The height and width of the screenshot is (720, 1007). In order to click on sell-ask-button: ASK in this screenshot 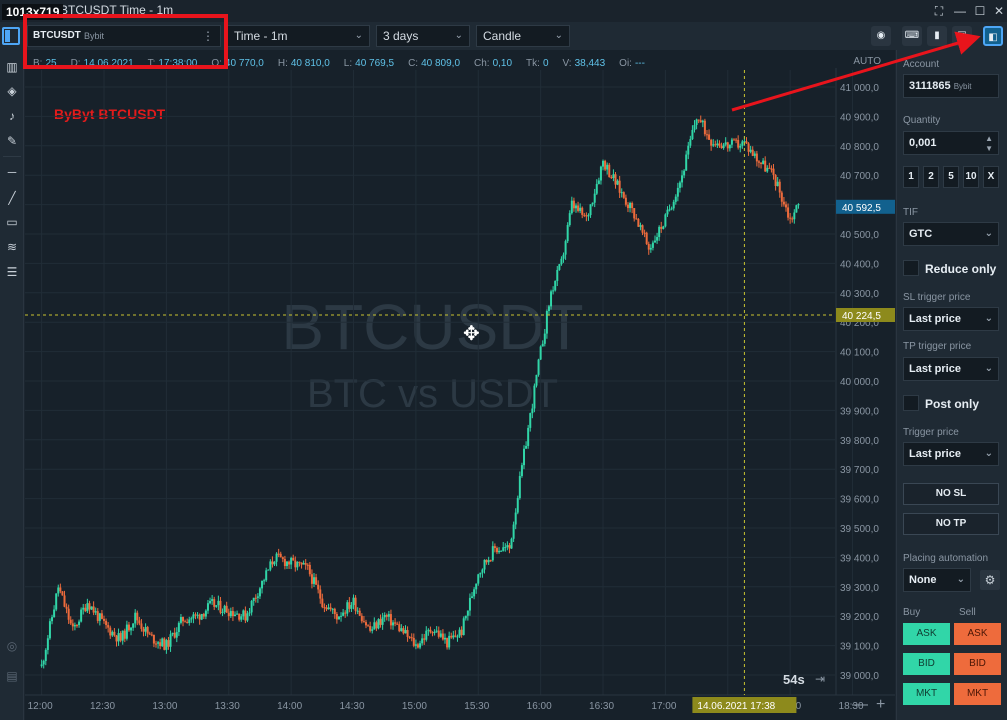, I will do `click(977, 634)`.